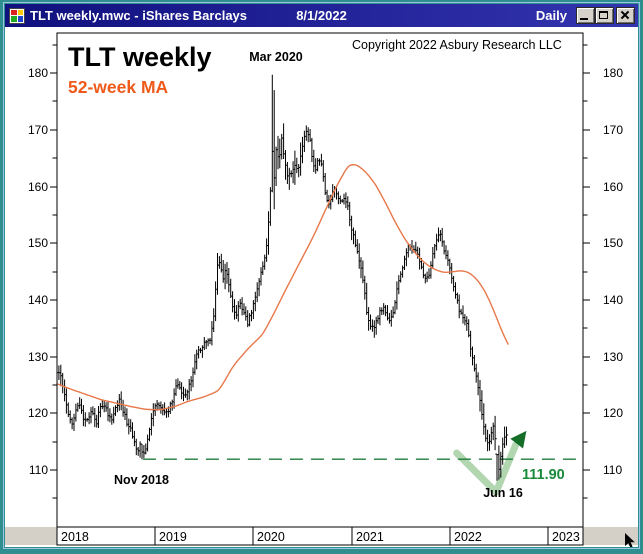 The width and height of the screenshot is (643, 554). What do you see at coordinates (613, 130) in the screenshot?
I see `y-axis-label-right: 170` at bounding box center [613, 130].